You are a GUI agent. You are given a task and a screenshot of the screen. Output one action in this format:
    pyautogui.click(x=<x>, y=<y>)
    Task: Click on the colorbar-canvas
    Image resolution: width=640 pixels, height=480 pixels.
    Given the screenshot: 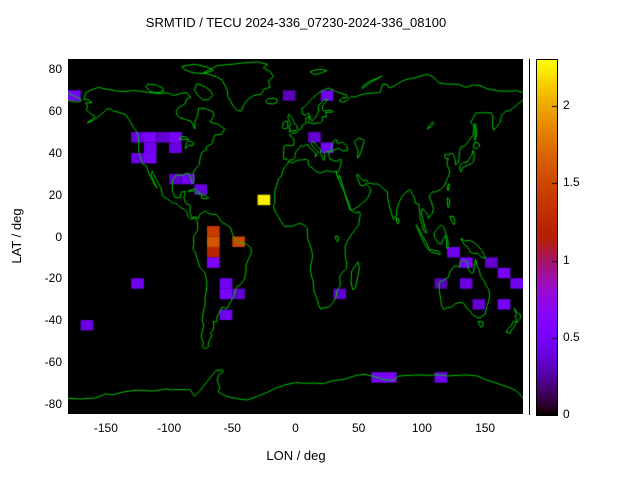 What is the action you would take?
    pyautogui.click(x=547, y=237)
    